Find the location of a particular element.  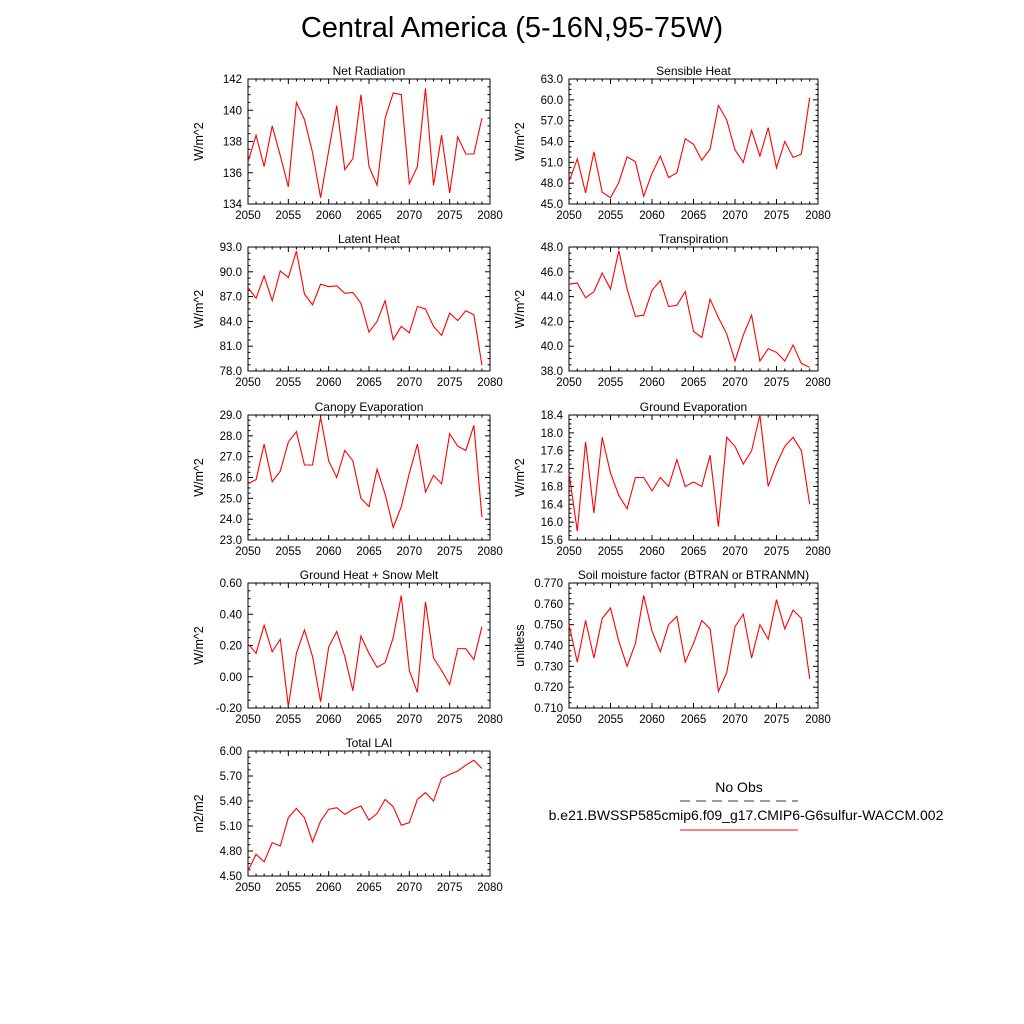

y-tick-label: 38.0 is located at coordinates (552, 372).